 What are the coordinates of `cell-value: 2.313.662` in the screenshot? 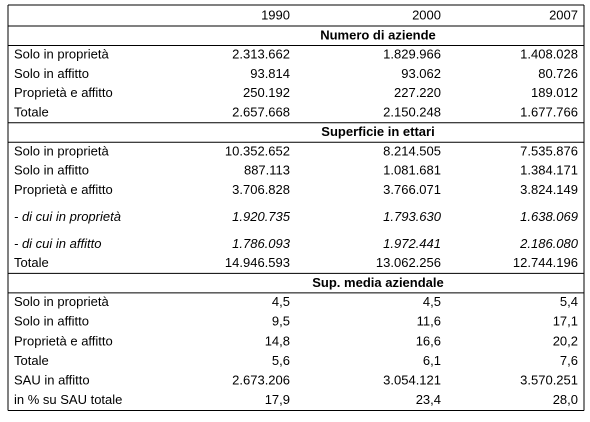 It's located at (261, 54).